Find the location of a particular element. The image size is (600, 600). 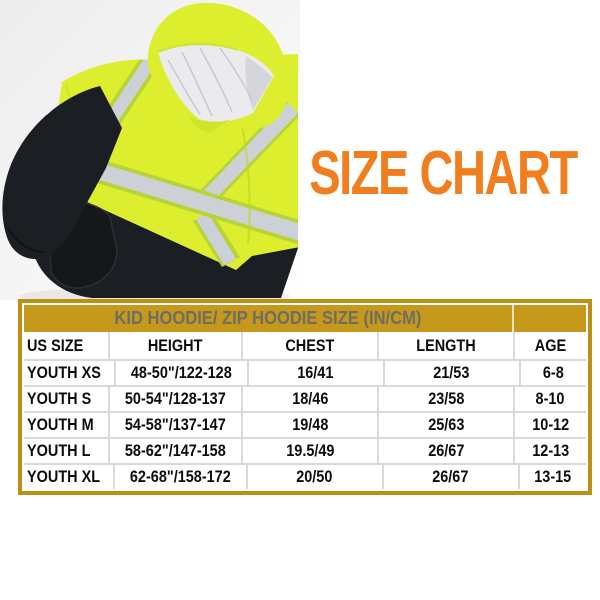

cell-age: 10-12 is located at coordinates (549, 425).